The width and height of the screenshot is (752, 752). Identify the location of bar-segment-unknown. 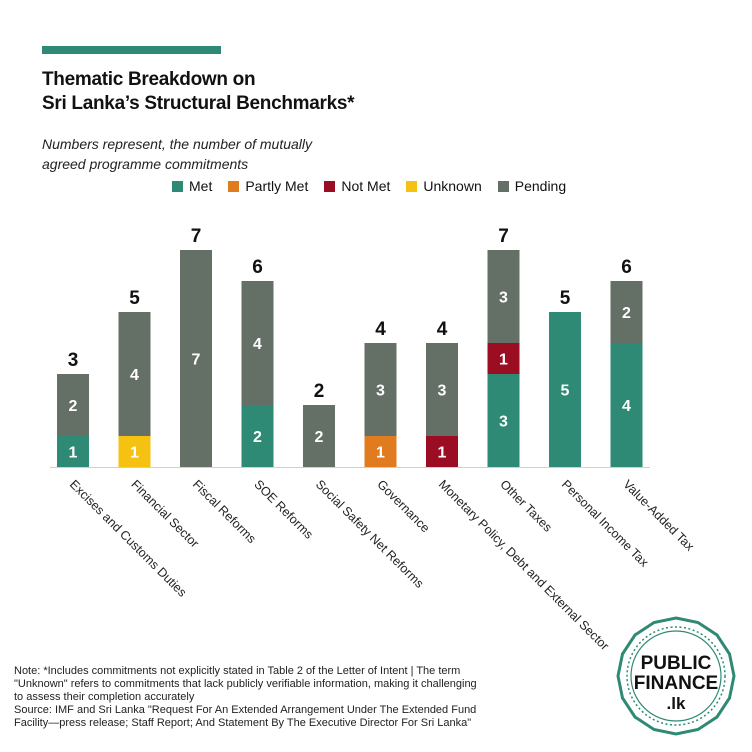
(134, 451).